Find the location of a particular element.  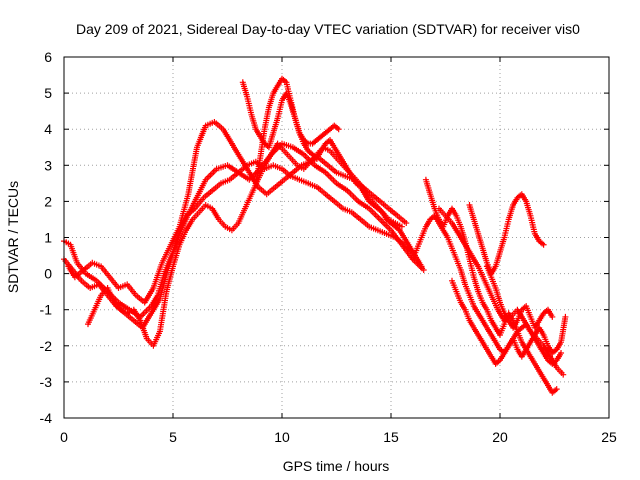

x-tick-label: 15 is located at coordinates (391, 437).